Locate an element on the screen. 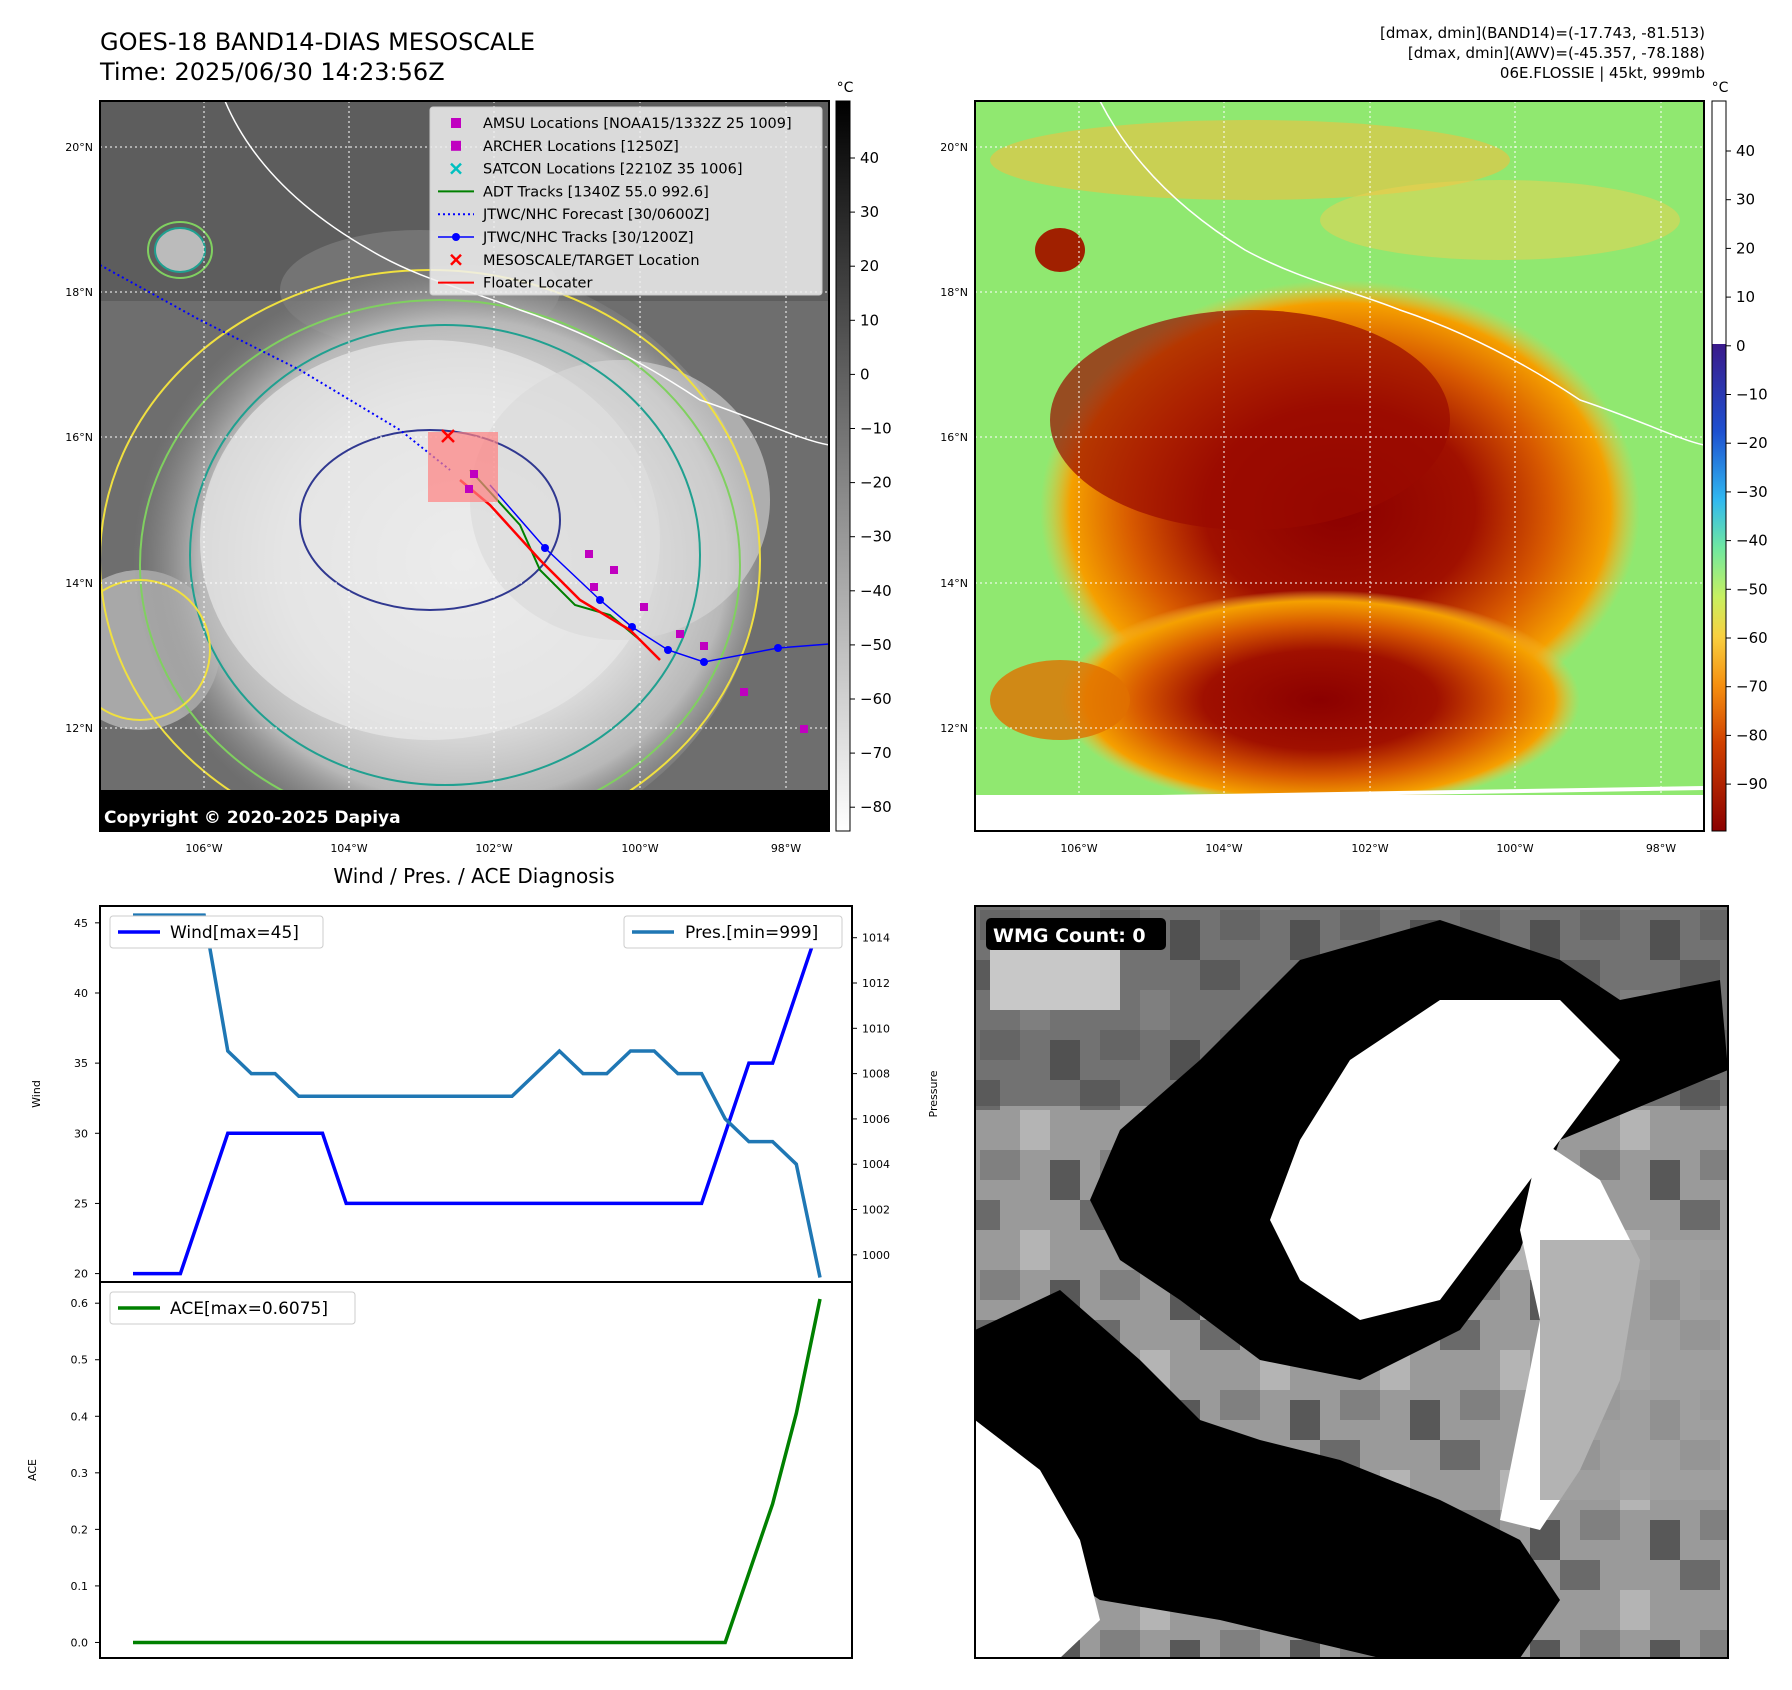 Image resolution: width=1792 pixels, height=1690 pixels. ir-colorbar-tick-label: −40 is located at coordinates (876, 591).